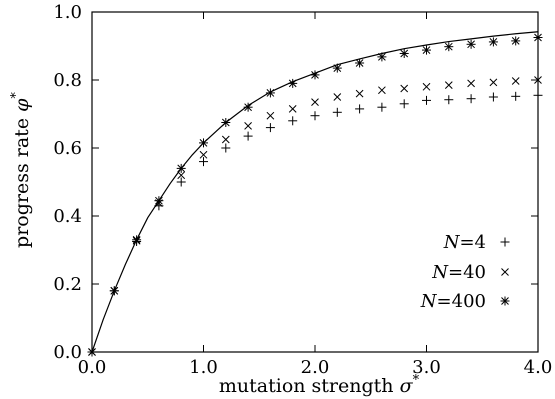 The image size is (555, 399). I want to click on y-tick-label: 1.0, so click(67, 12).